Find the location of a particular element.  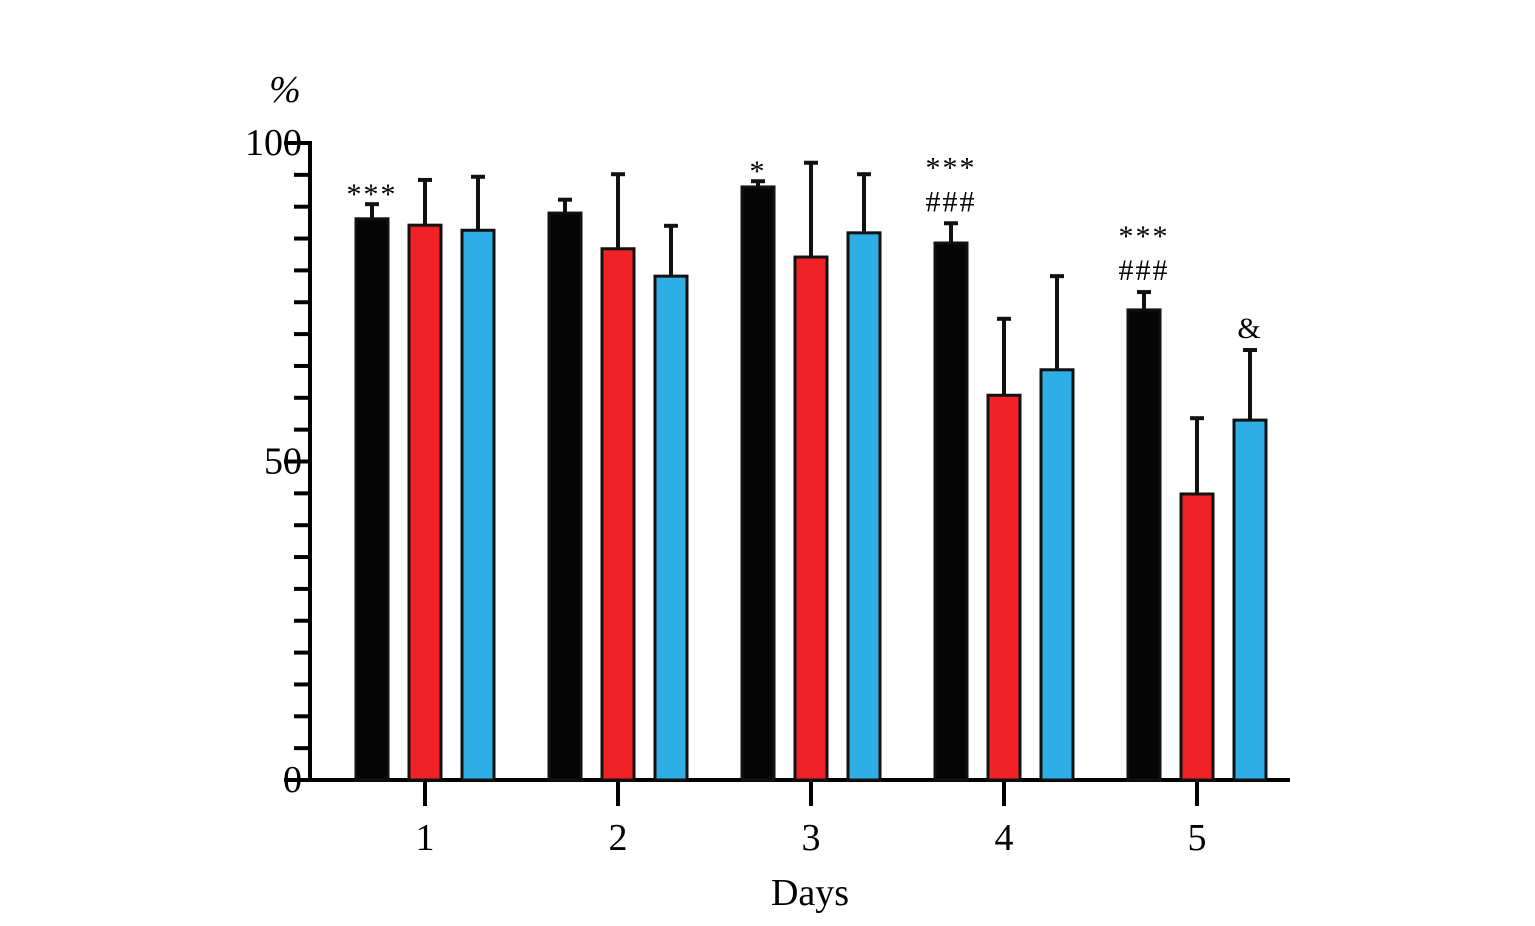

y-tick-label: 50 is located at coordinates (283, 462).